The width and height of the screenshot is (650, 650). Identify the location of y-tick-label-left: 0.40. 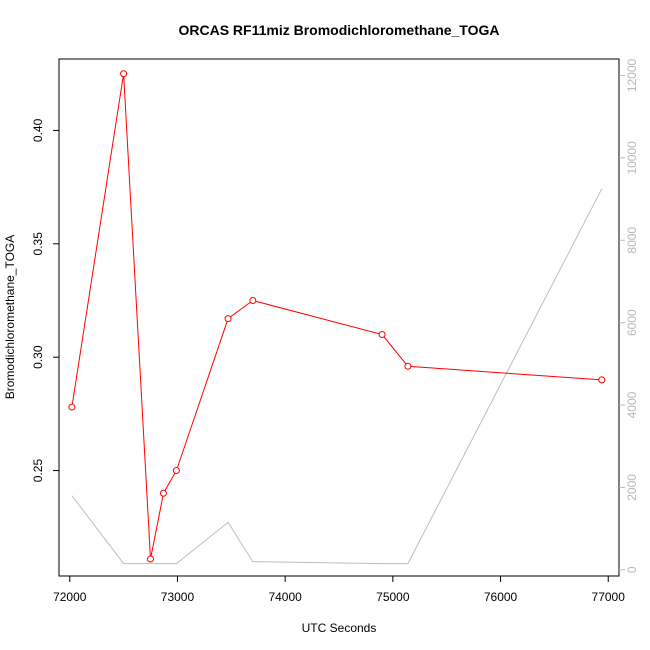
(38, 130).